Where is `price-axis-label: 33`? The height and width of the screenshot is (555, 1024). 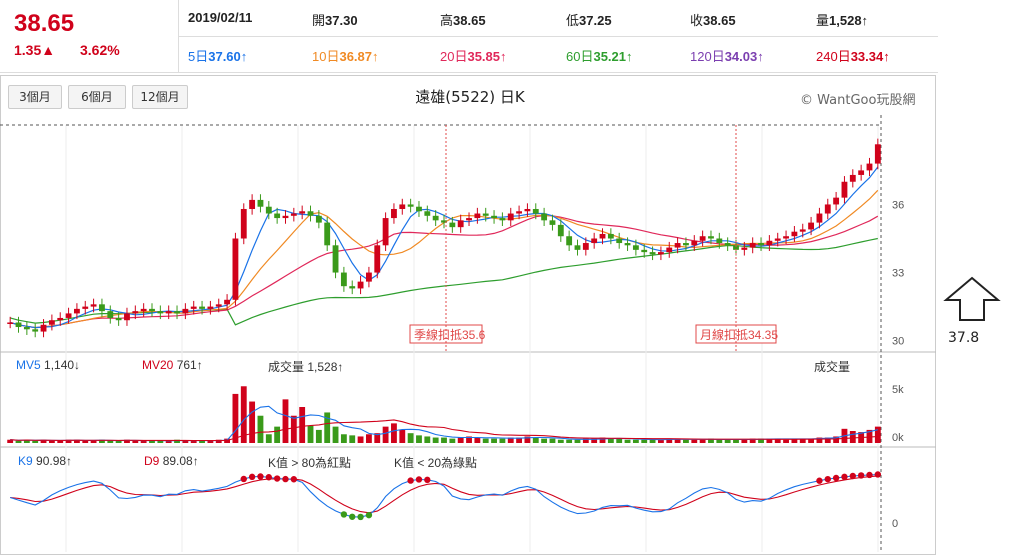
price-axis-label: 33 is located at coordinates (898, 274).